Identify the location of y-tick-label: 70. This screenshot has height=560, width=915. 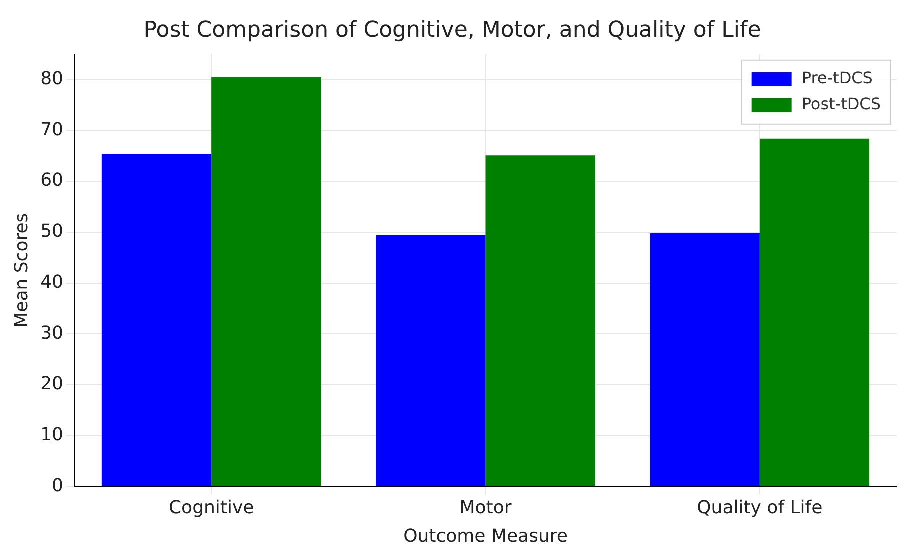
(52, 129).